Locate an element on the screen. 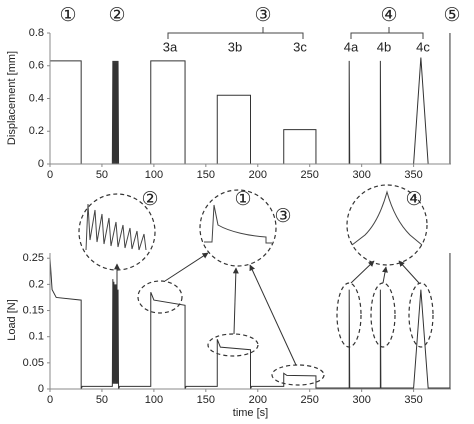 The width and height of the screenshot is (474, 424). top-annotations: ① ② ③ ④ ⑤ 3a 3b 3c 4a 4b 4c is located at coordinates (259, 29).